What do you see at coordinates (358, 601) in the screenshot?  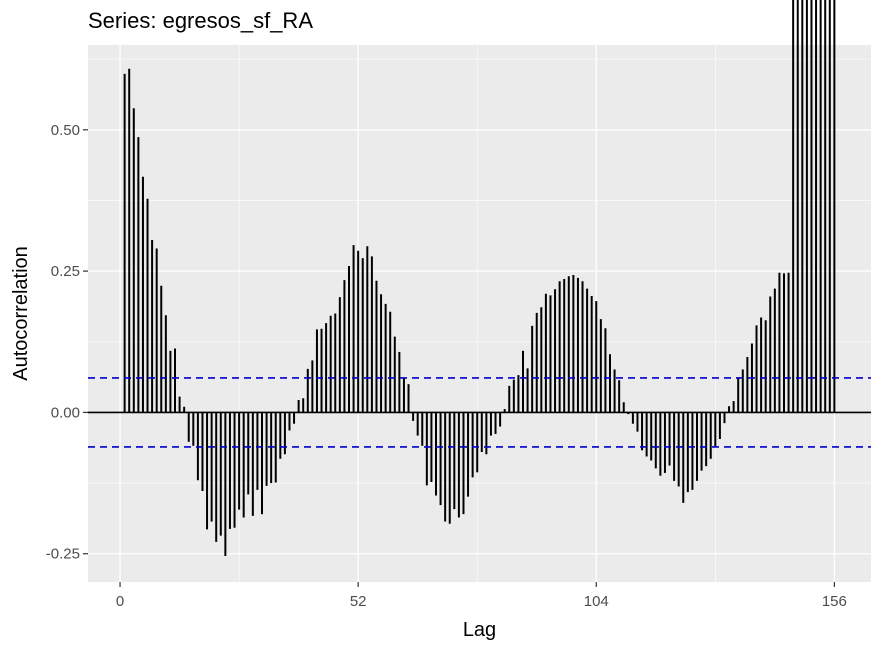 I see `x-tick-label: 52` at bounding box center [358, 601].